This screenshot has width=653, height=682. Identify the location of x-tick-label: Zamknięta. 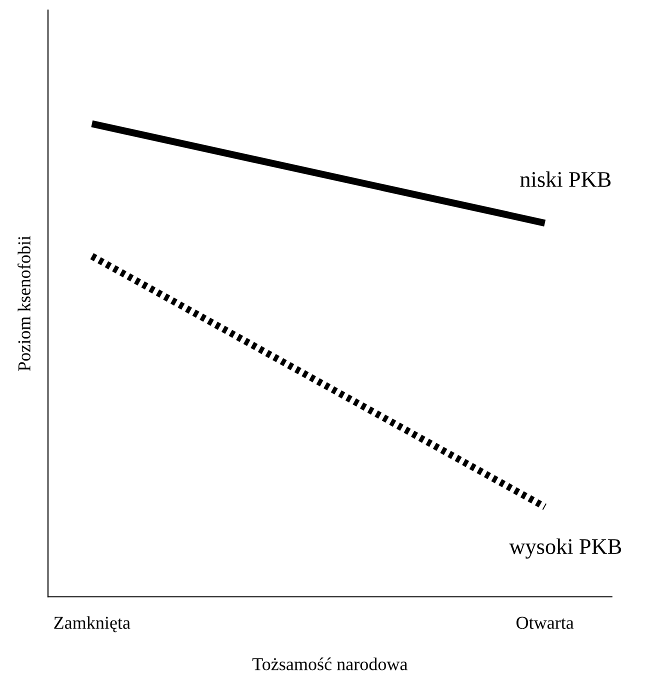
(92, 624).